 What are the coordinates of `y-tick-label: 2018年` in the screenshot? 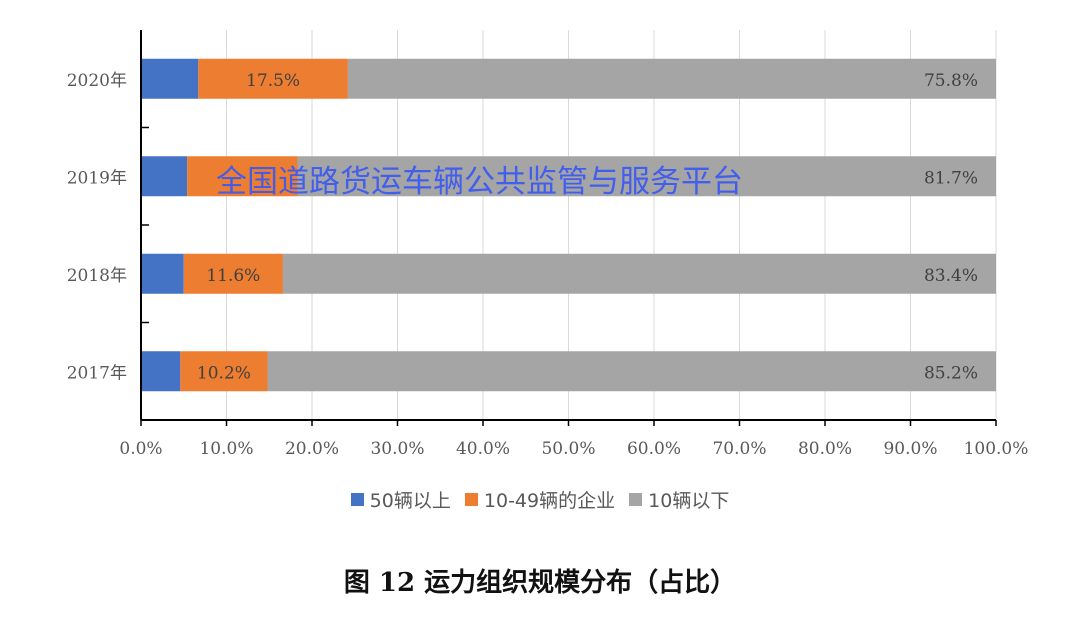 It's located at (97, 276).